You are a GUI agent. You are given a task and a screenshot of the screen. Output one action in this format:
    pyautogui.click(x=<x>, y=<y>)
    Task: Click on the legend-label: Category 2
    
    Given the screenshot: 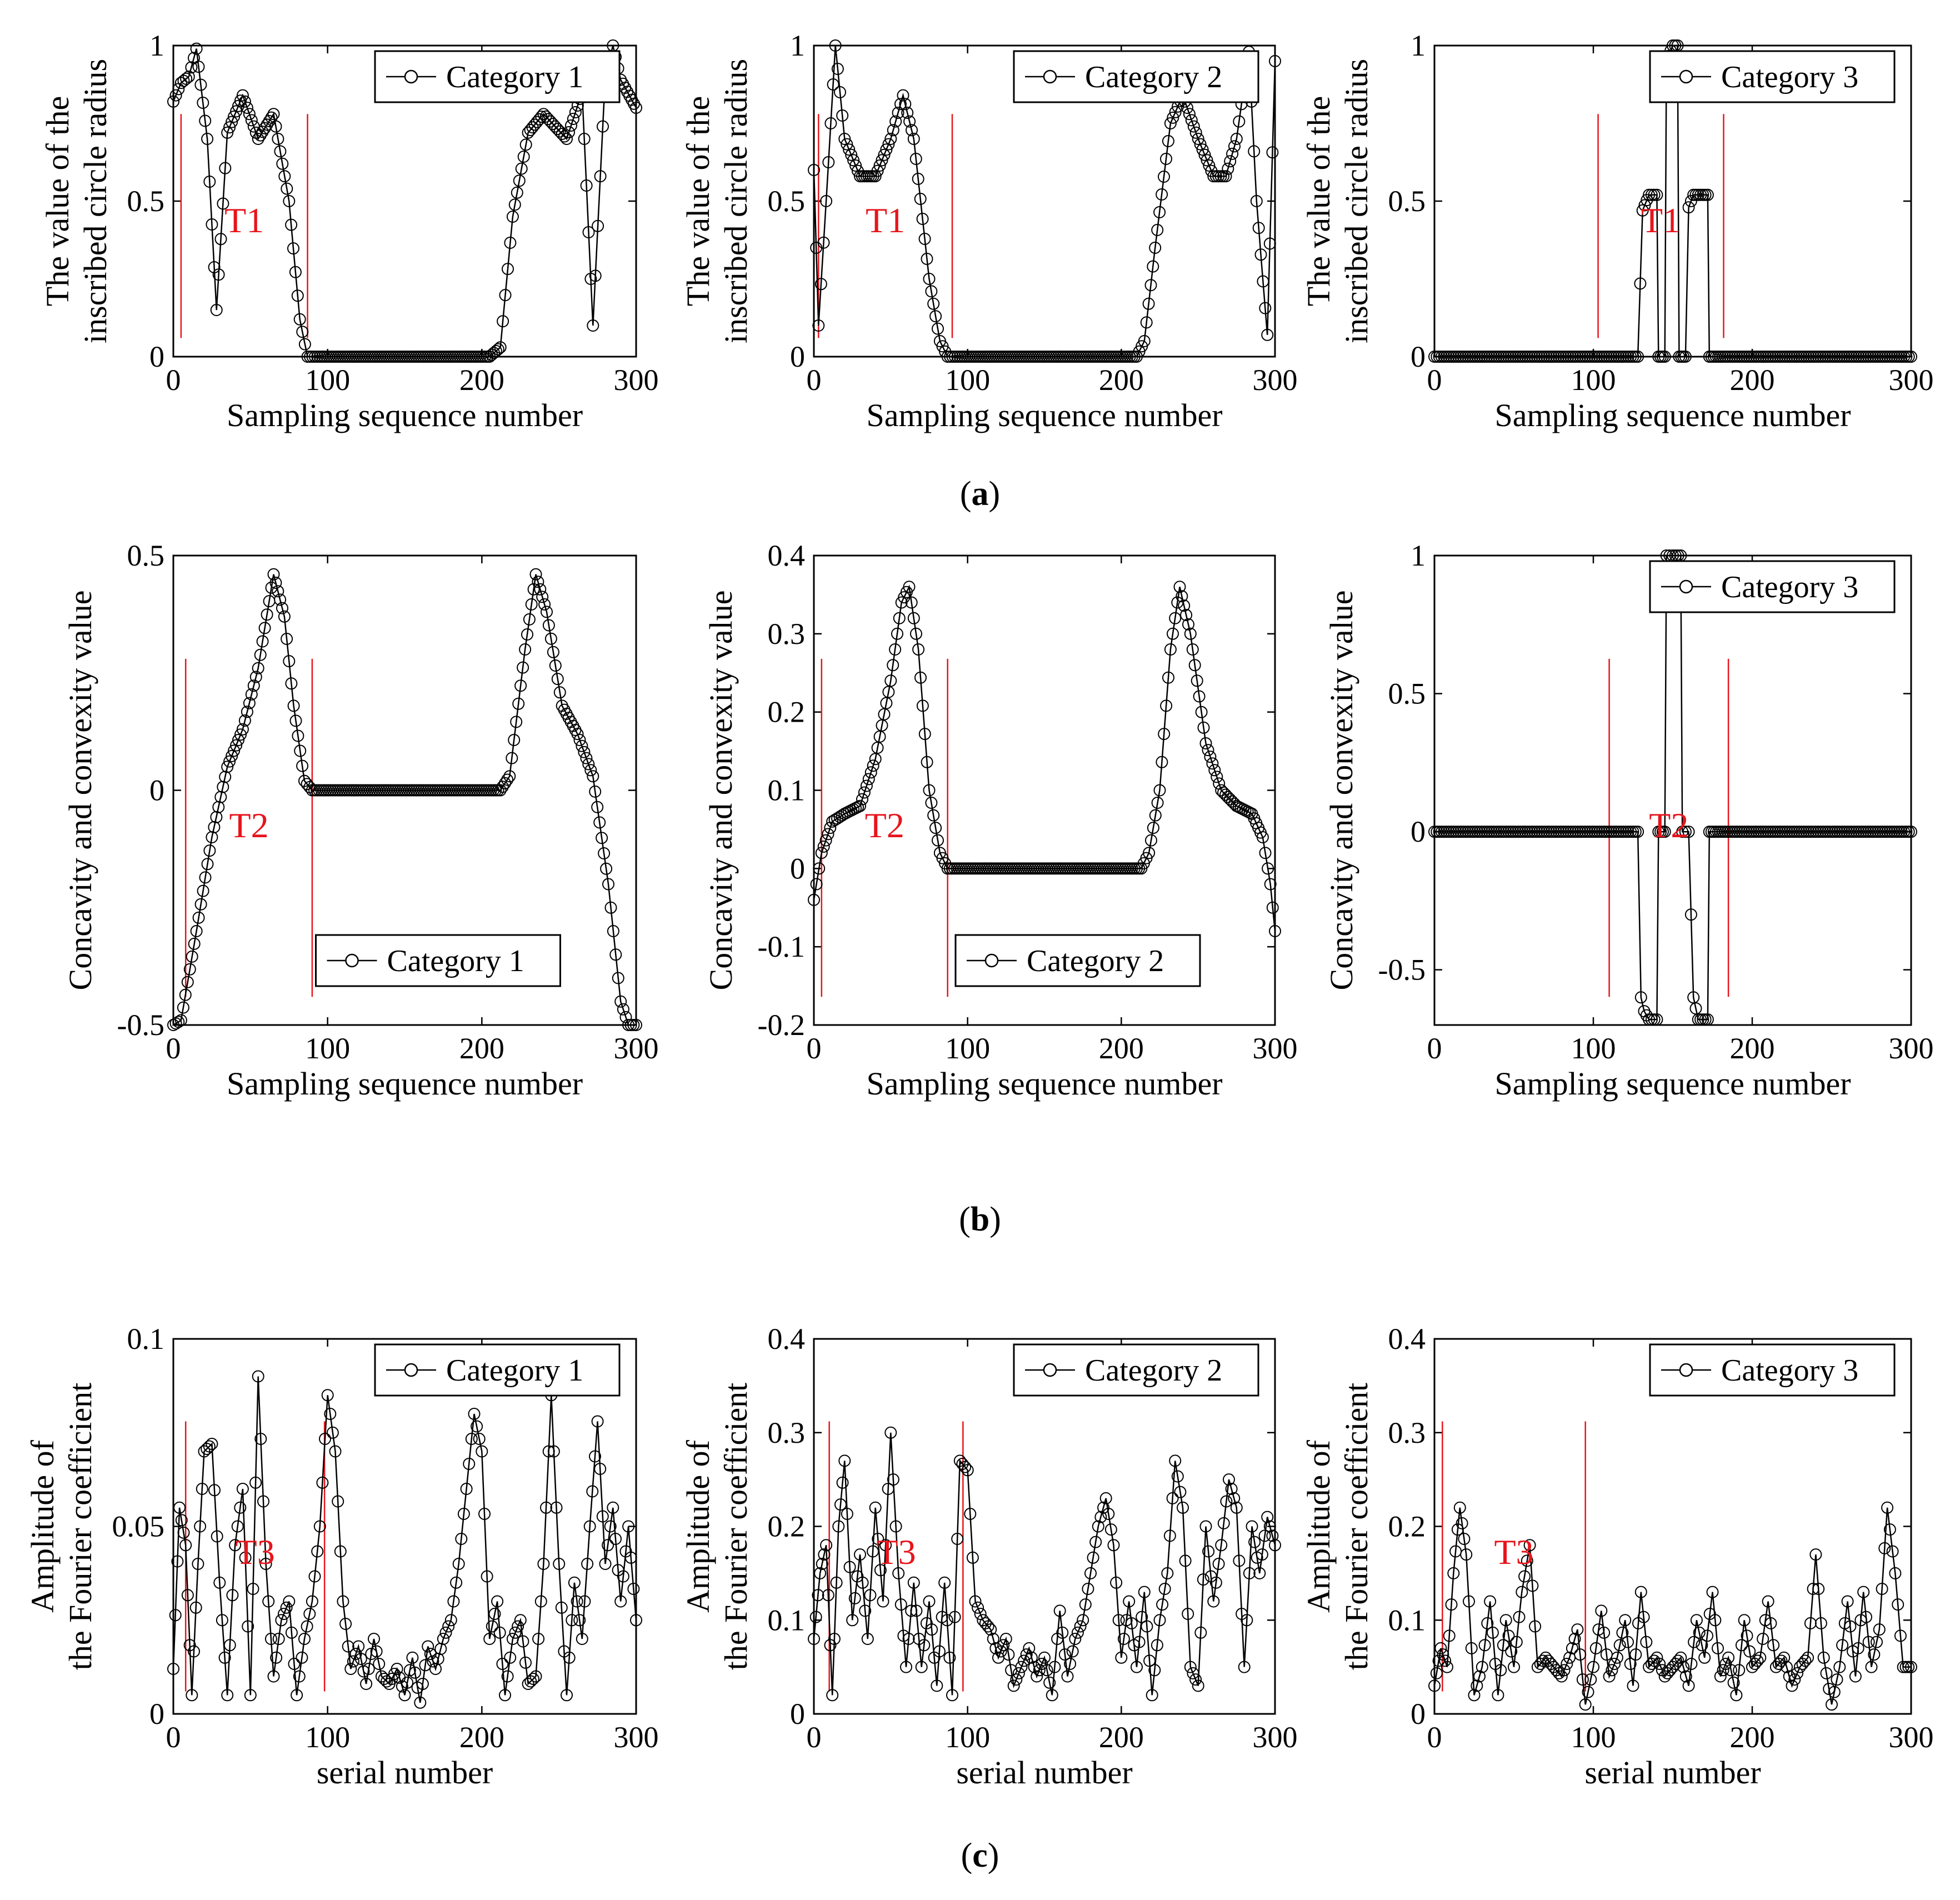 What is the action you would take?
    pyautogui.click(x=1154, y=1370)
    